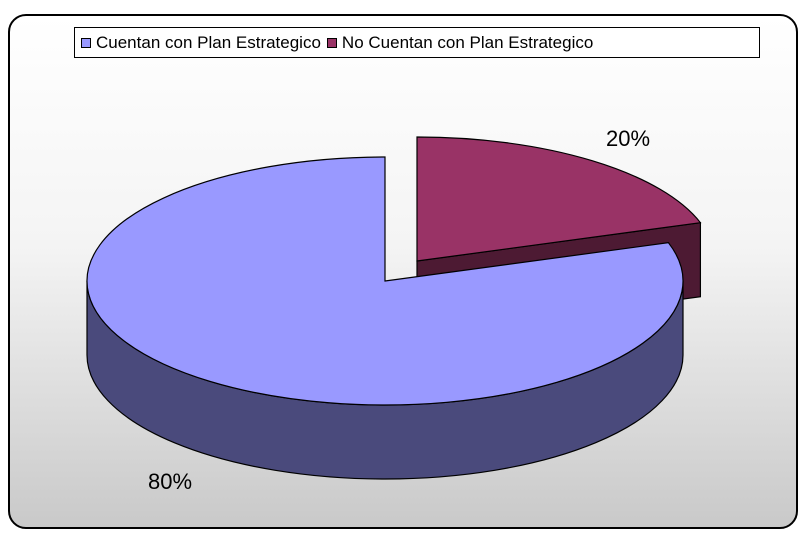 The image size is (808, 536). I want to click on data-label-cuentan: 80%, so click(170, 481).